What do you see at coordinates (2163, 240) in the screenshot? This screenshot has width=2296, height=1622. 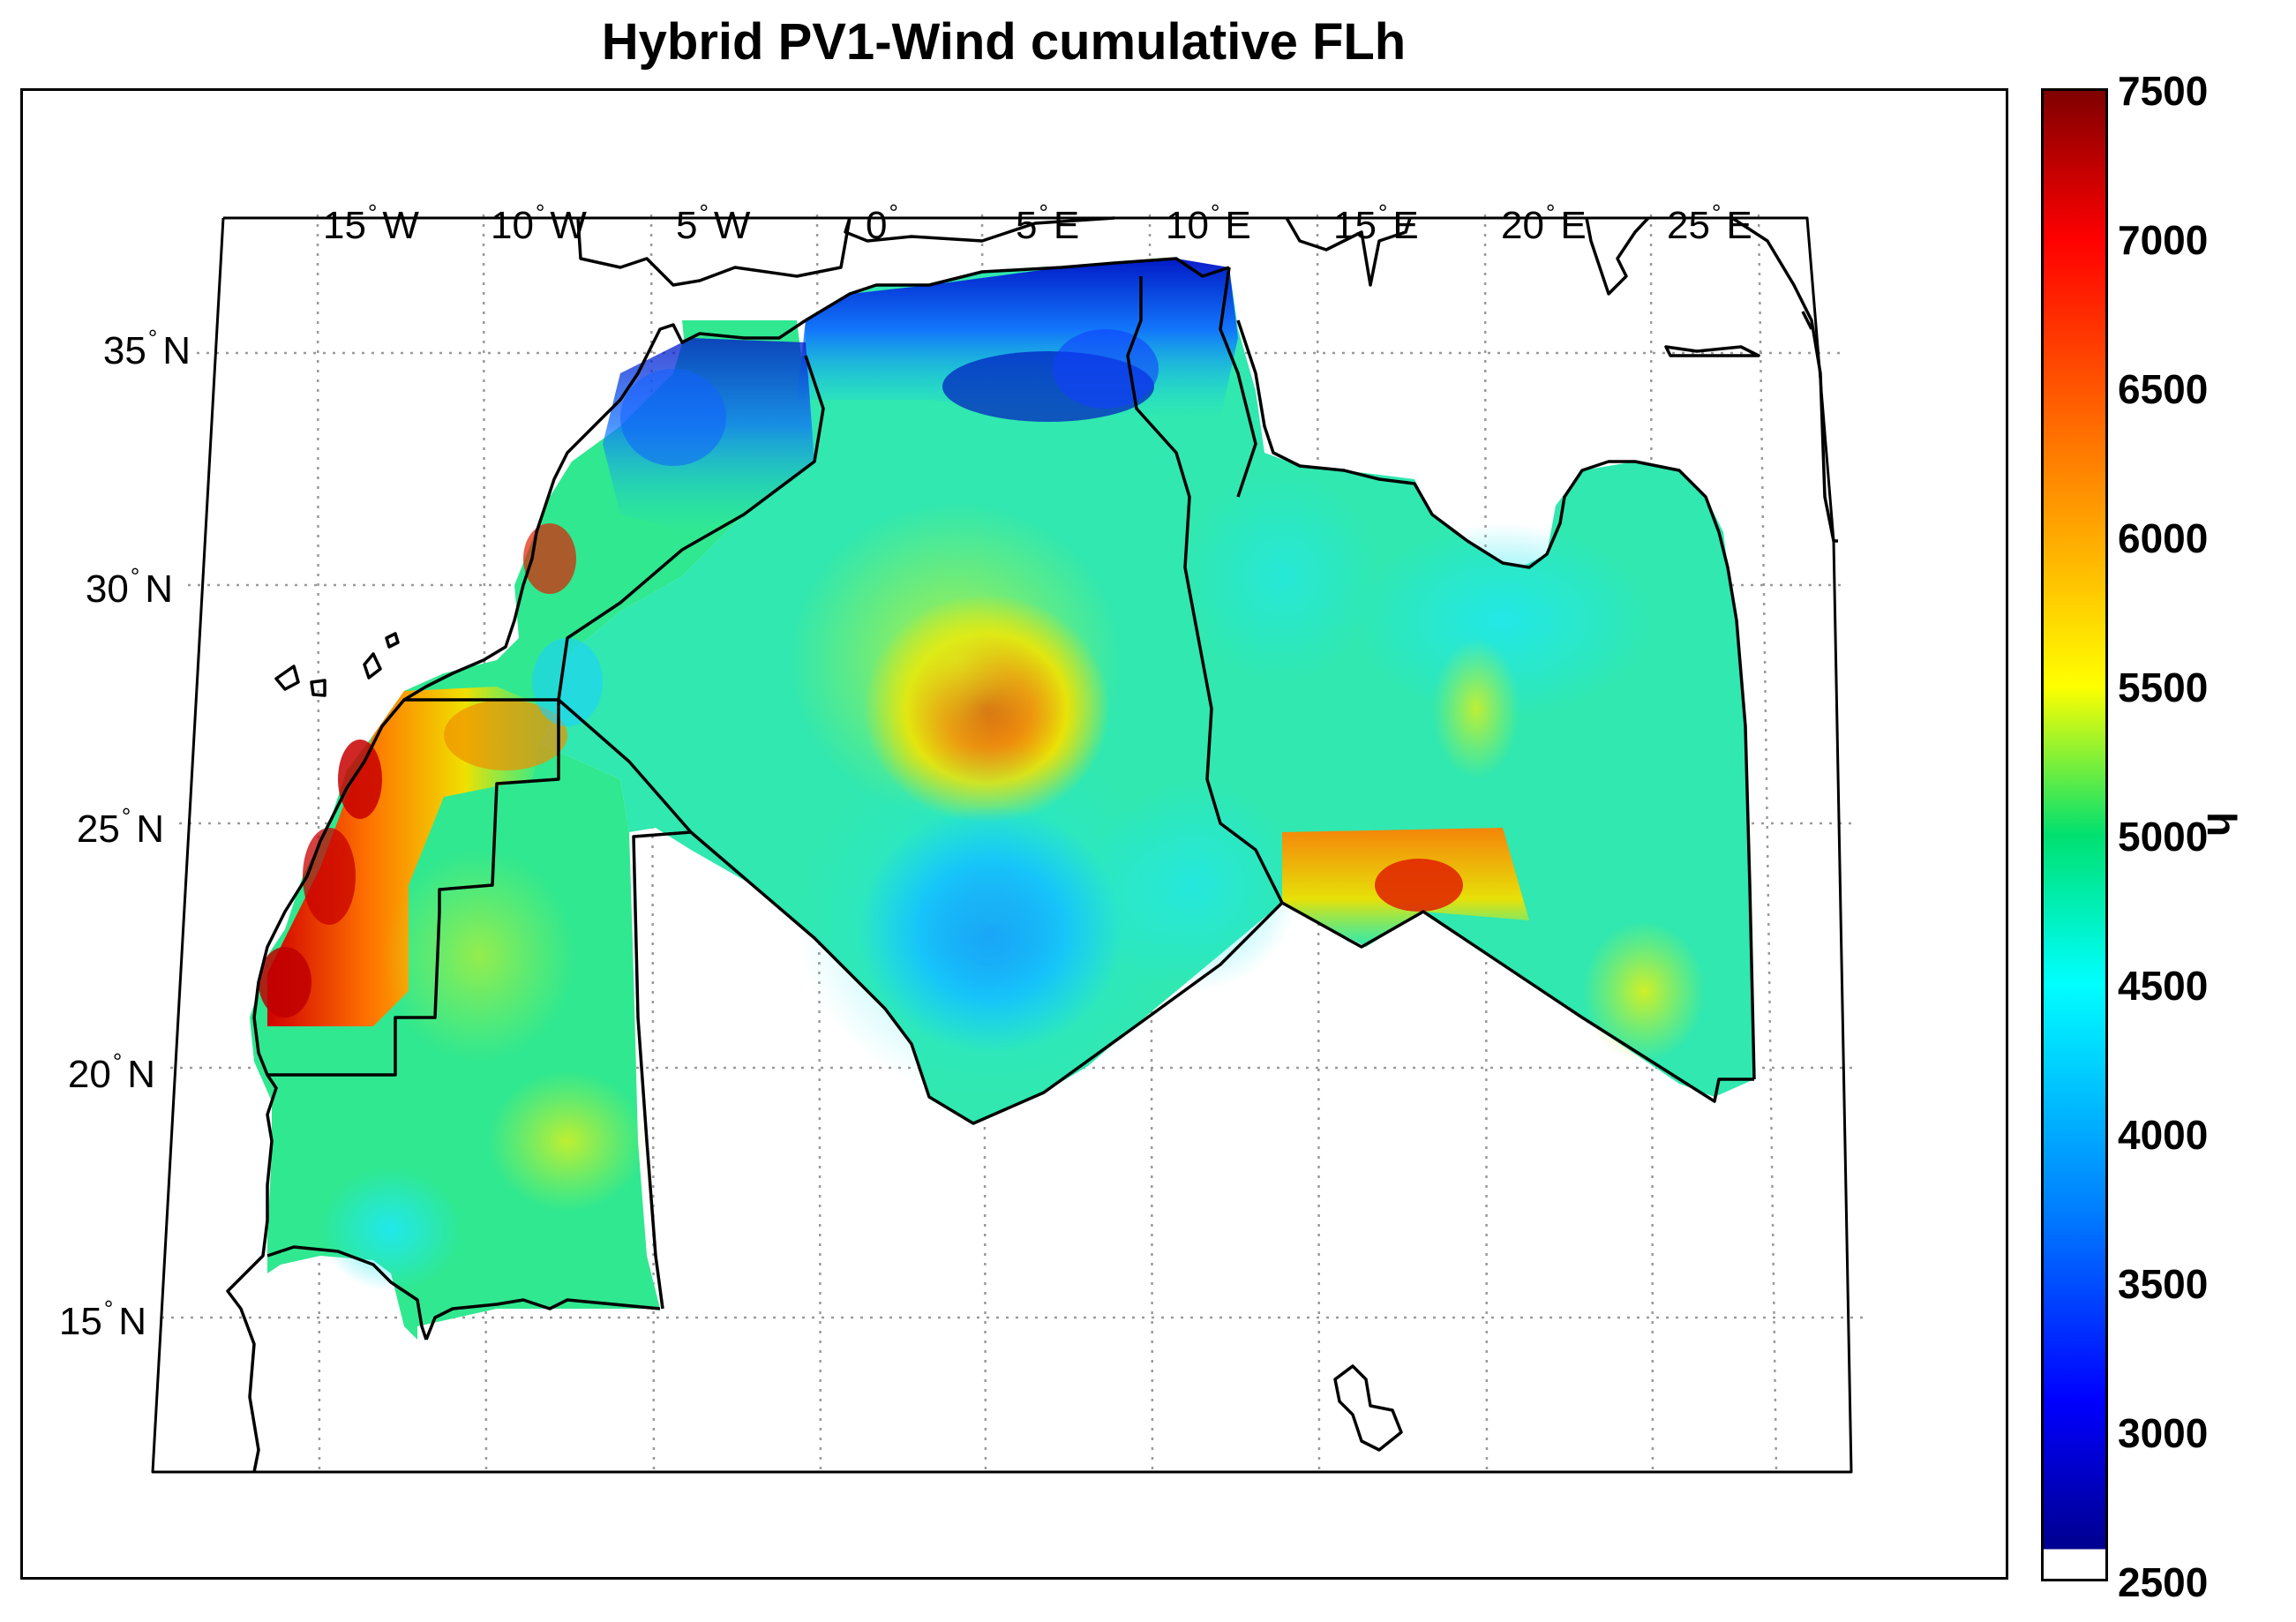 I see `colorbar-tick-label: 7000` at bounding box center [2163, 240].